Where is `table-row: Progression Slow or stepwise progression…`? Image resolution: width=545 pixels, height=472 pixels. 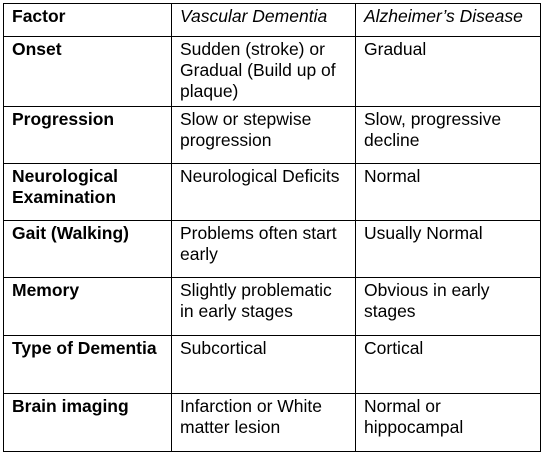 table-row: Progression Slow or stepwise progression… is located at coordinates (272, 135).